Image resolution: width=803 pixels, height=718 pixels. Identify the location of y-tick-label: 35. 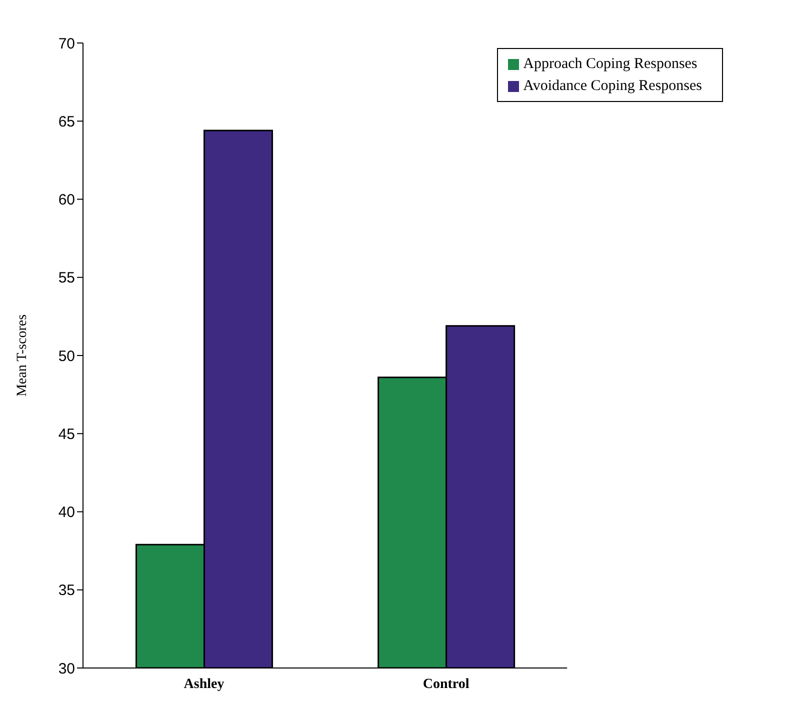
(66, 591).